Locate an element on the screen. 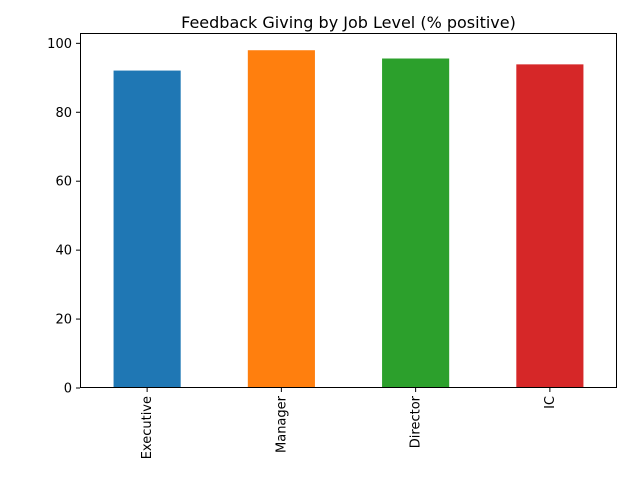 The image size is (640, 480). x-tick-label: Executive is located at coordinates (147, 427).